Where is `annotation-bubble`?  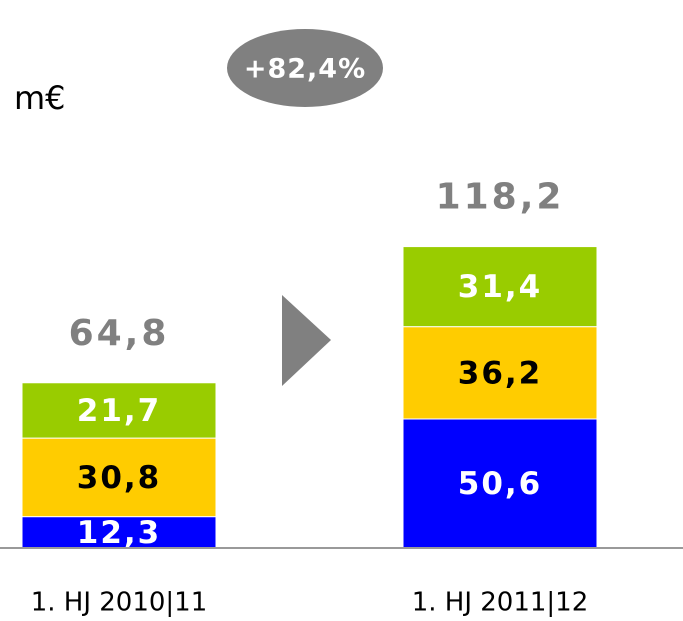 annotation-bubble is located at coordinates (305, 68).